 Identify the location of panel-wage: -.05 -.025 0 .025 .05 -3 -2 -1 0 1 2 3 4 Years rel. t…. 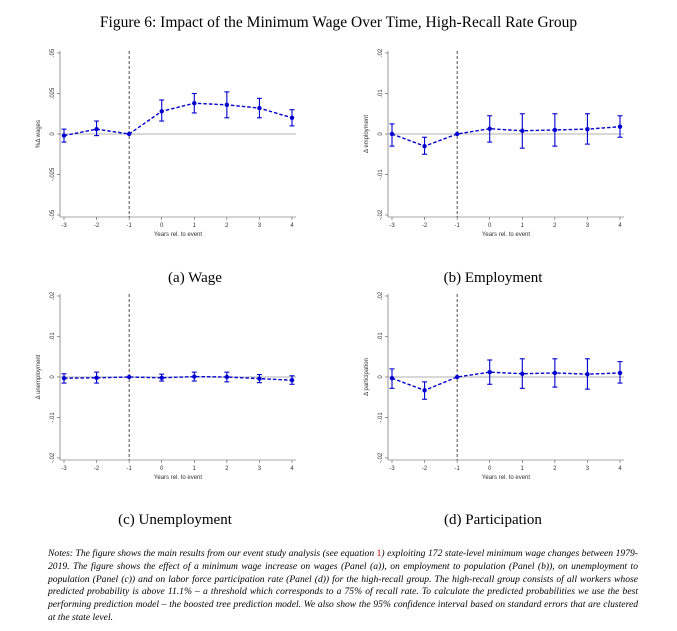
(165, 142).